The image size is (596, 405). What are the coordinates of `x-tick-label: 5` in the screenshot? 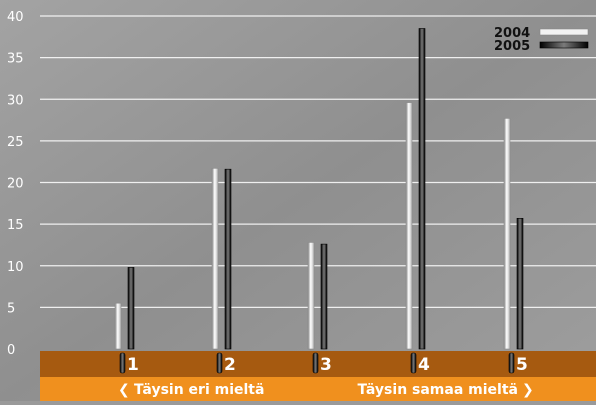 It's located at (522, 365).